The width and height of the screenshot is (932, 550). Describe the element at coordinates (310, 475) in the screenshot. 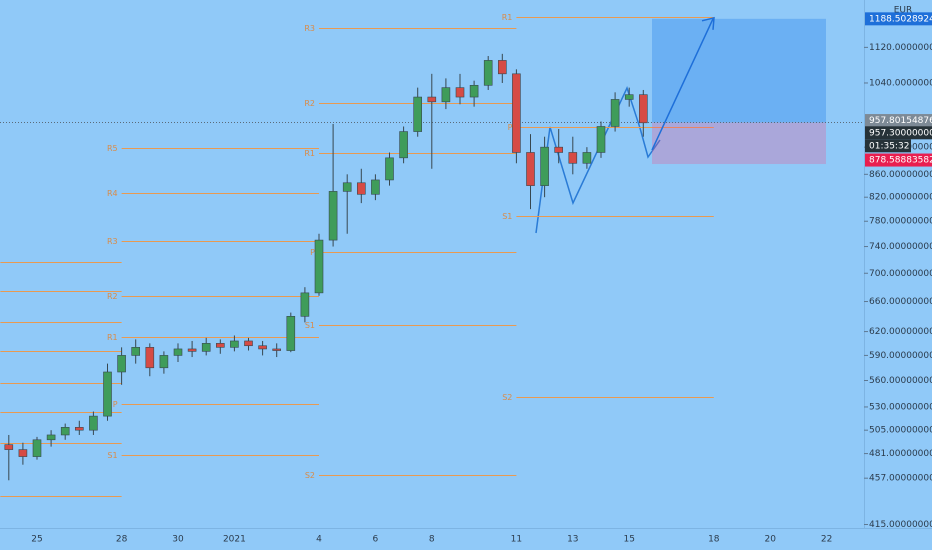

I see `pivot-label: S2` at that location.